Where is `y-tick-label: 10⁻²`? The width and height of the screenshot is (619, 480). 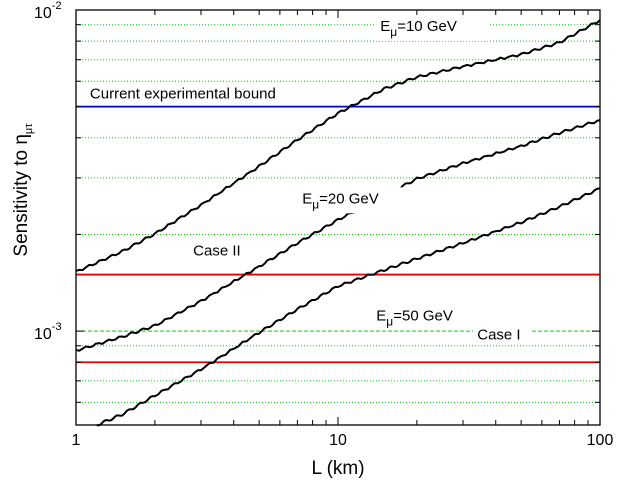
y-tick-label: 10⁻² is located at coordinates (48, 11).